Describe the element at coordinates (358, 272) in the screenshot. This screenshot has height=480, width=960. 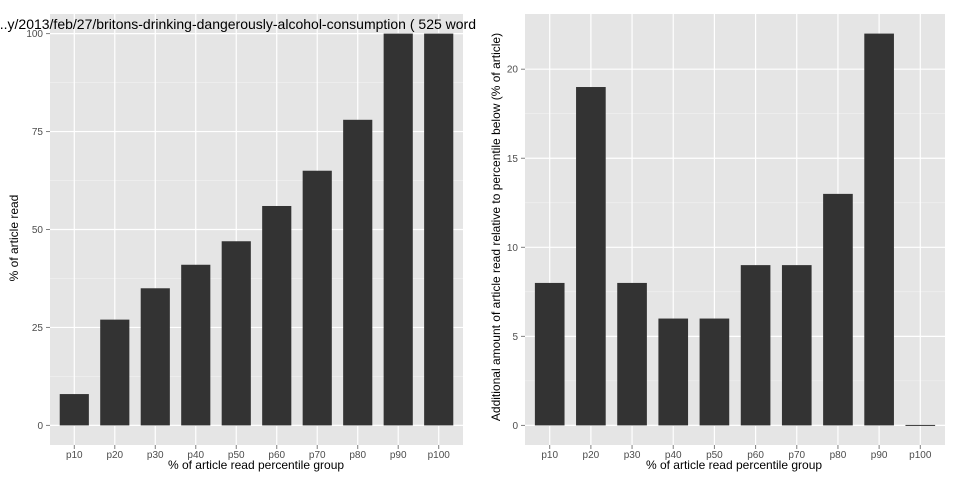
I see `bar-left-p80` at that location.